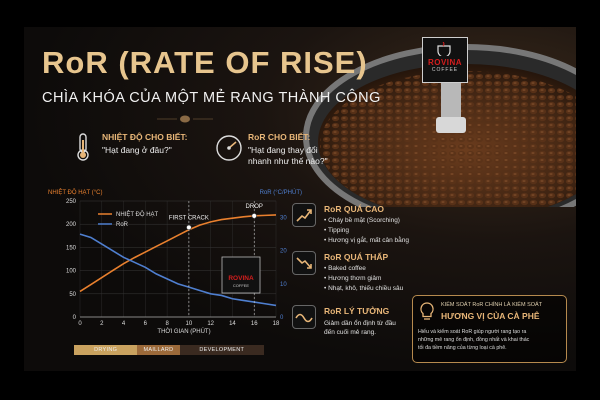  What do you see at coordinates (445, 70) in the screenshot?
I see `logo-sub: COFFEE` at bounding box center [445, 70].